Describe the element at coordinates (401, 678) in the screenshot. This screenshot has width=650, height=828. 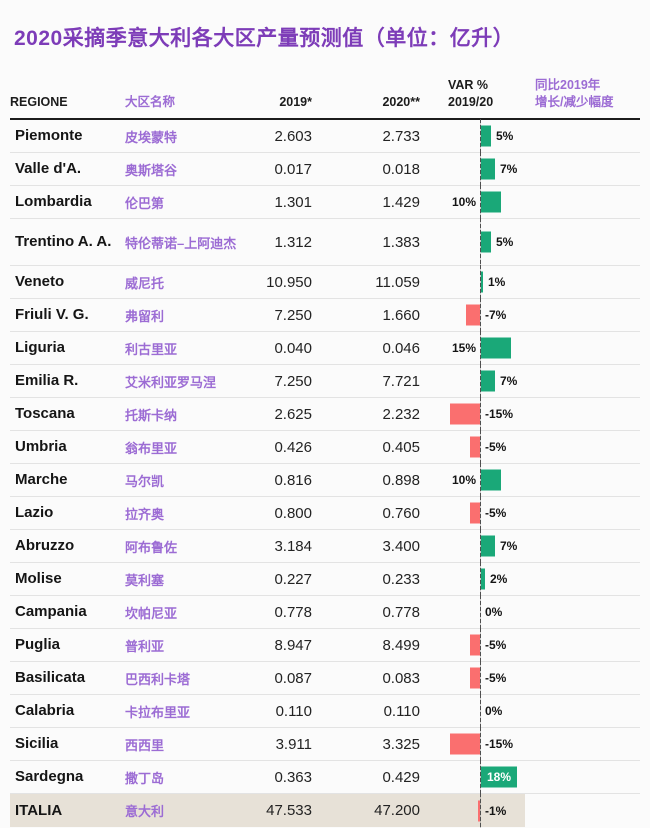
I see `value-2020: 0.083` at that location.